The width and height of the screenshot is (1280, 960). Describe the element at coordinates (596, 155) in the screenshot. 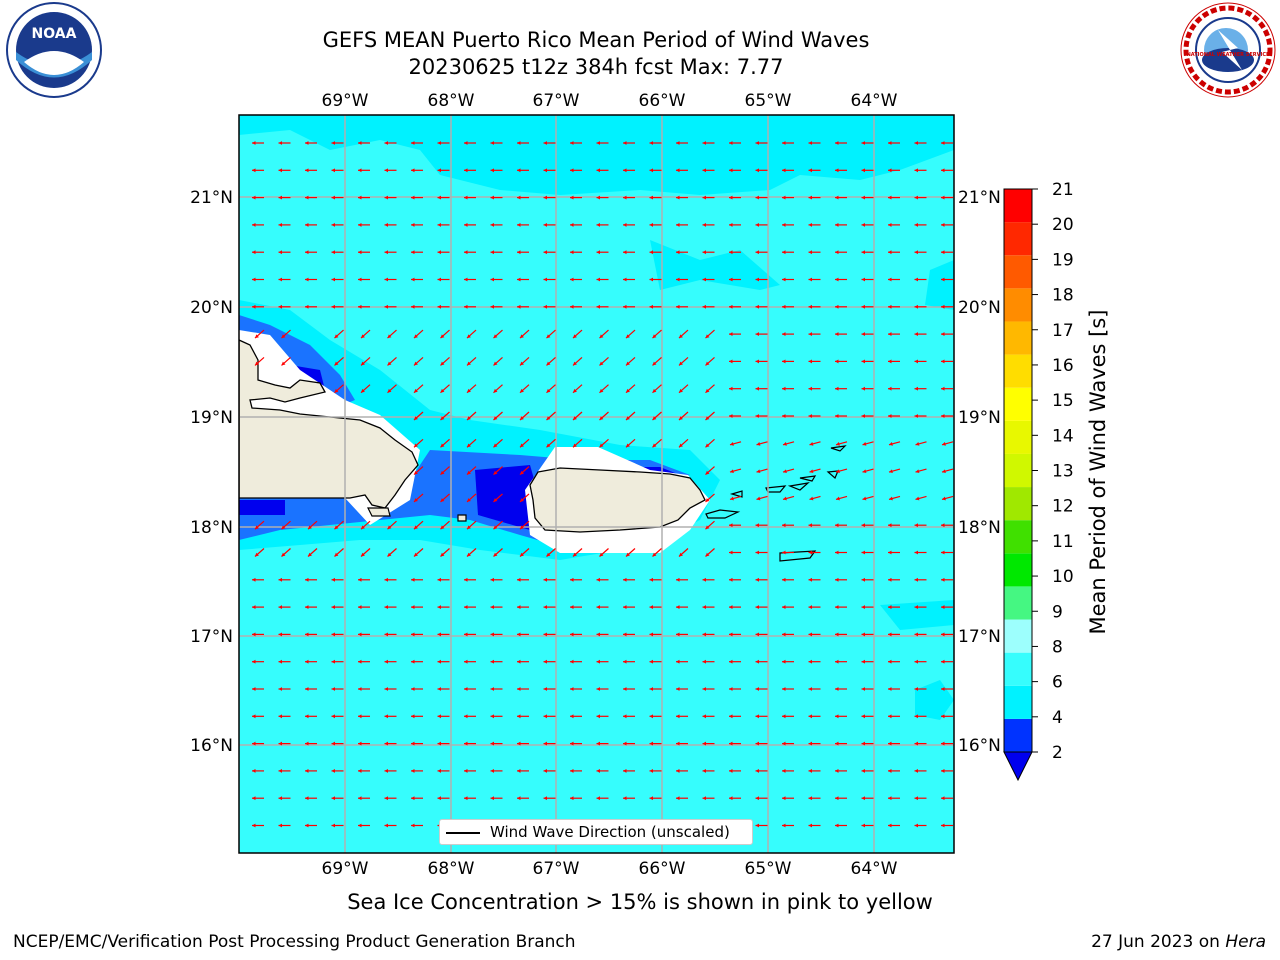

I see `ocean-band-north` at that location.